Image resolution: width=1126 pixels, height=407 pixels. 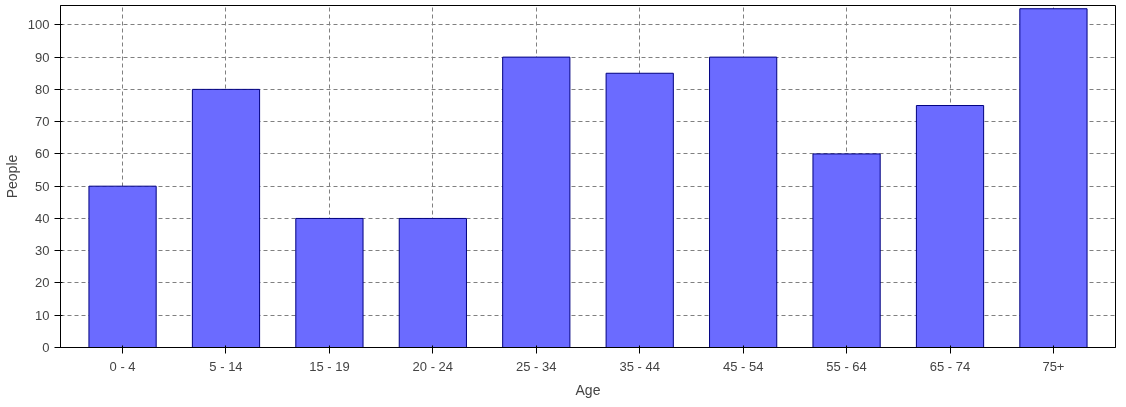 What do you see at coordinates (433, 366) in the screenshot?
I see `x-tick-label: 20 - 24` at bounding box center [433, 366].